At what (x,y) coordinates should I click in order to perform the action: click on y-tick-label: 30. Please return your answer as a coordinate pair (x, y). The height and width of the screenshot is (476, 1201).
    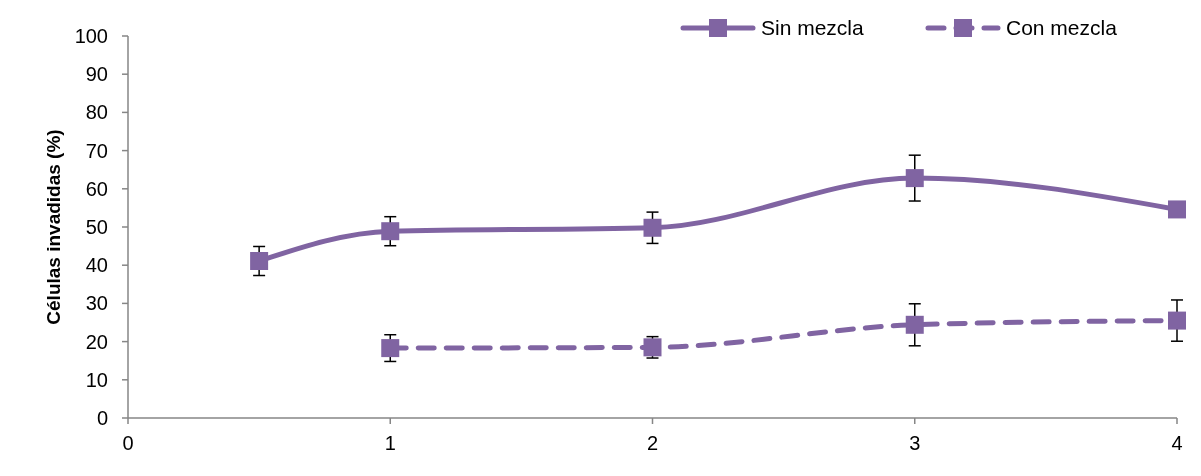
    Looking at the image, I should click on (96, 303).